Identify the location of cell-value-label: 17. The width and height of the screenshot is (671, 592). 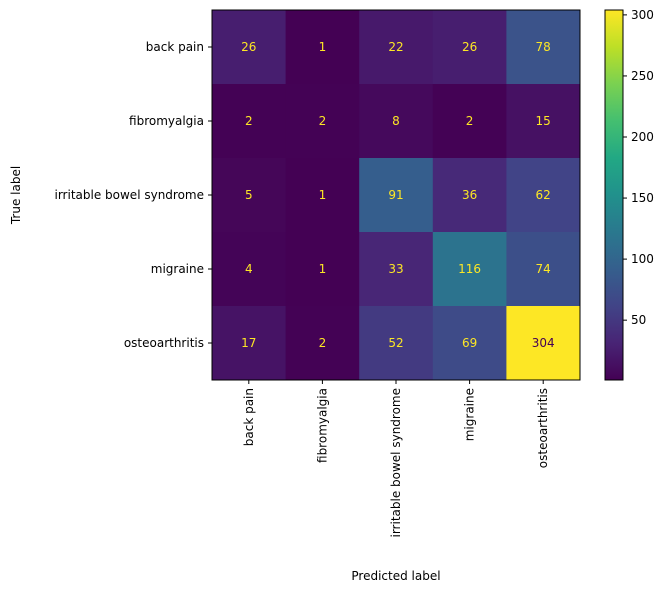
(248, 343).